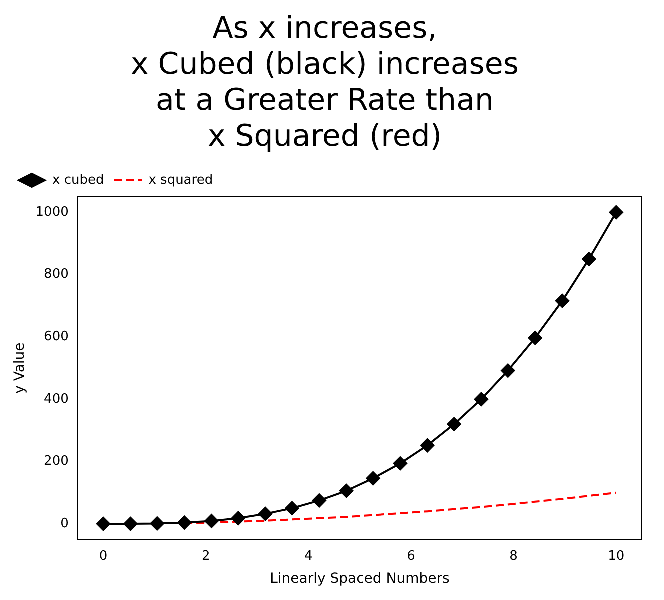  I want to click on x-tick-label: 4, so click(308, 556).